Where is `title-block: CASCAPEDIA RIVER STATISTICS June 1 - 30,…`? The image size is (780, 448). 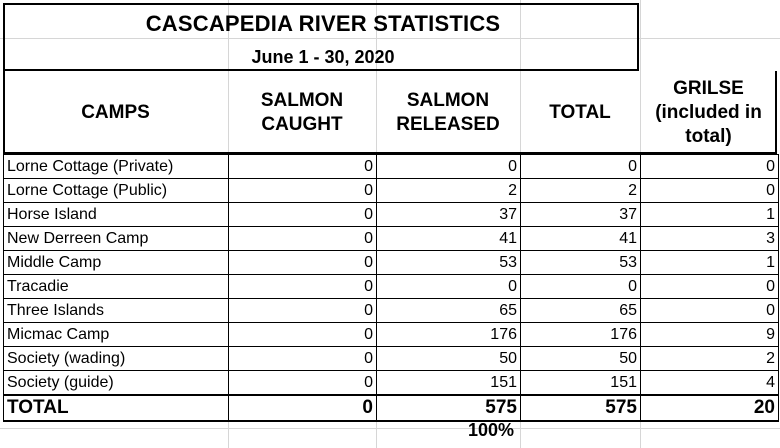 title-block: CASCAPEDIA RIVER STATISTICS June 1 - 30,… is located at coordinates (321, 37).